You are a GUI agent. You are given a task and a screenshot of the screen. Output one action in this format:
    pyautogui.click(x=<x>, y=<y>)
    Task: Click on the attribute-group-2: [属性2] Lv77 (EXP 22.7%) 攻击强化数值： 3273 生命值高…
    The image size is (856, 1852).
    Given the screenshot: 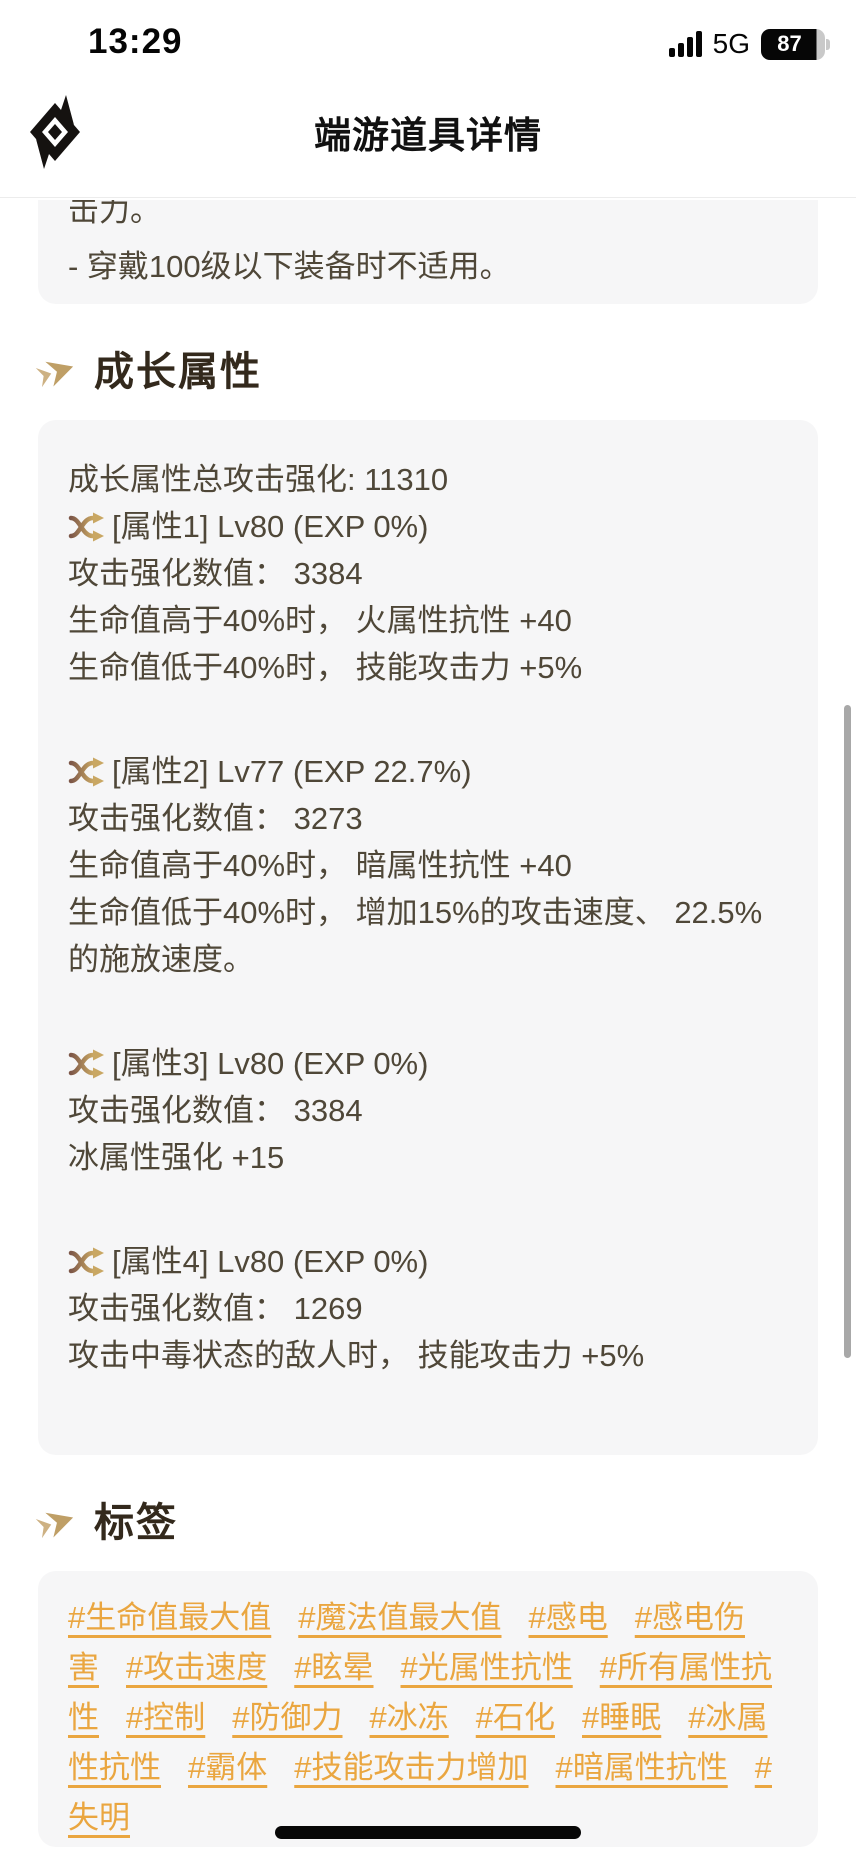 What is the action you would take?
    pyautogui.click(x=428, y=865)
    